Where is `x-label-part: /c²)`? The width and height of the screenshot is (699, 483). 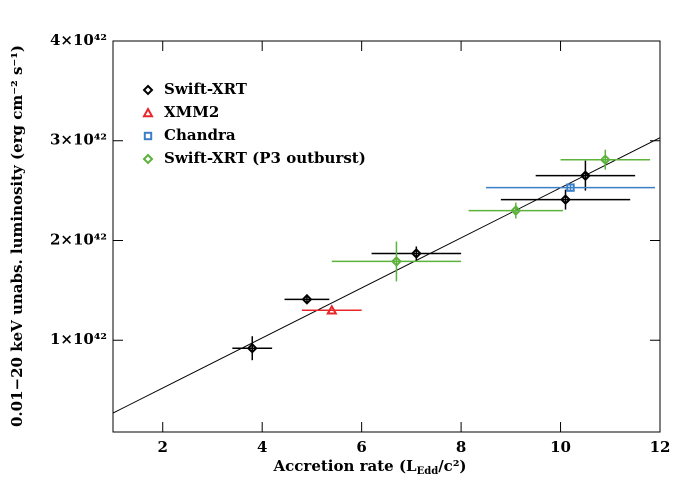
x-label-part: /c²) is located at coordinates (452, 466).